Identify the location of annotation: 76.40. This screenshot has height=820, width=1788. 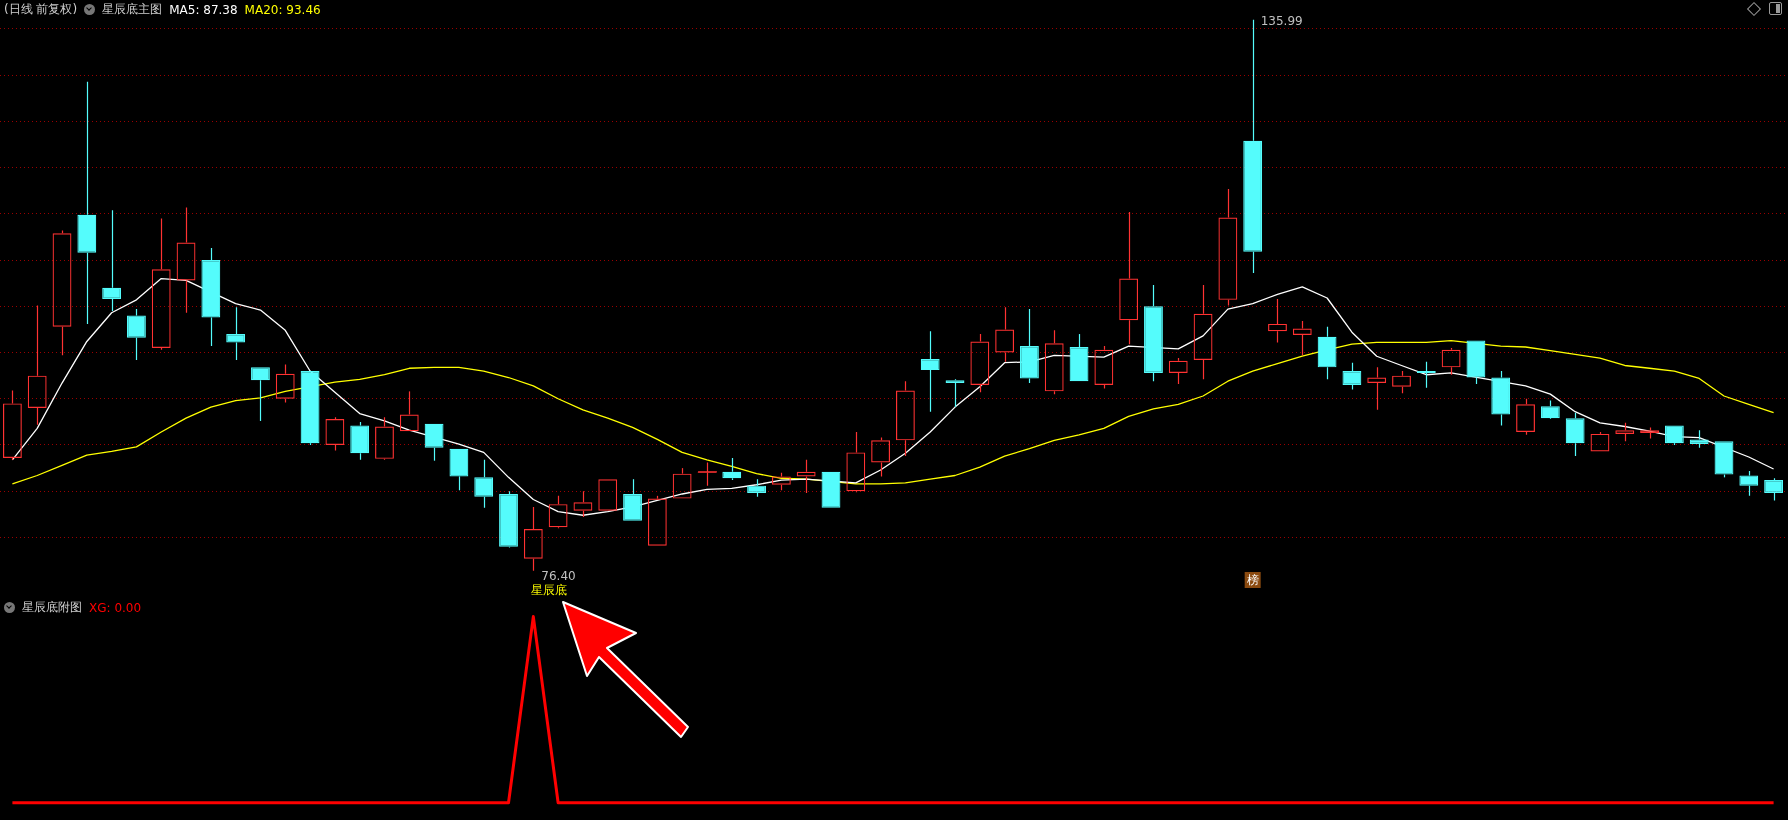
(558, 575).